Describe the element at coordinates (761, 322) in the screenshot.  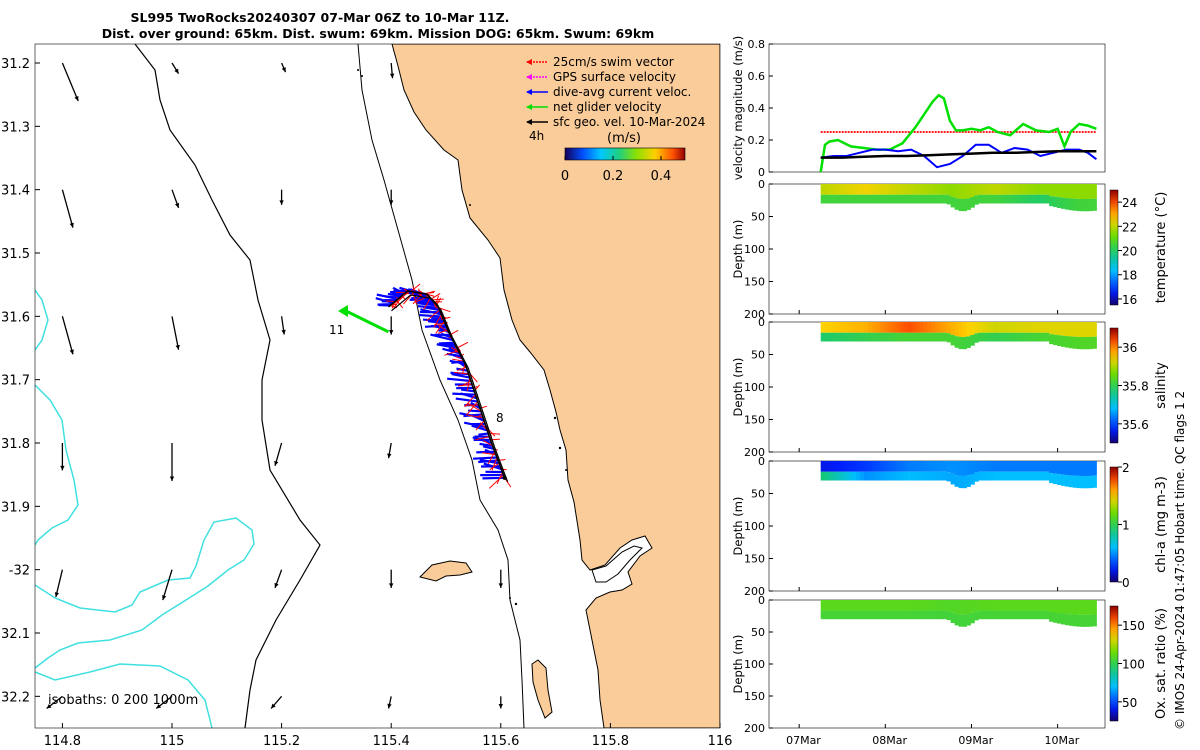
I see `panel-y-tick-label: 0` at that location.